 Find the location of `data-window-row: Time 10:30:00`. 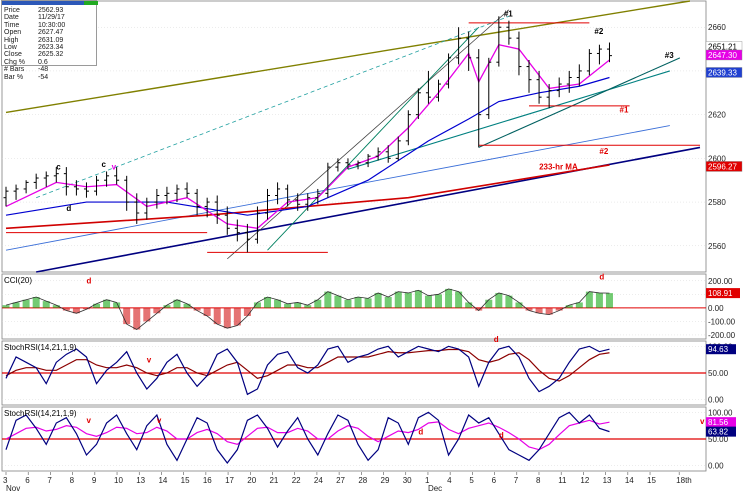

data-window-row: Time 10:30:00 is located at coordinates (49, 25).